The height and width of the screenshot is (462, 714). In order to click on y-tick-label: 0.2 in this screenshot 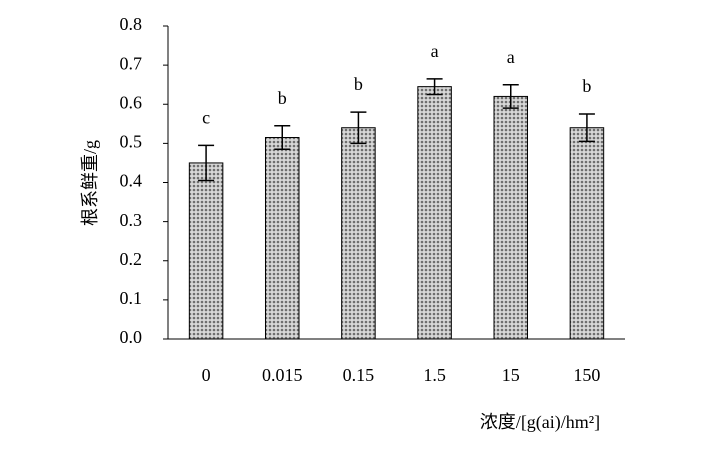, I will do `click(131, 259)`.